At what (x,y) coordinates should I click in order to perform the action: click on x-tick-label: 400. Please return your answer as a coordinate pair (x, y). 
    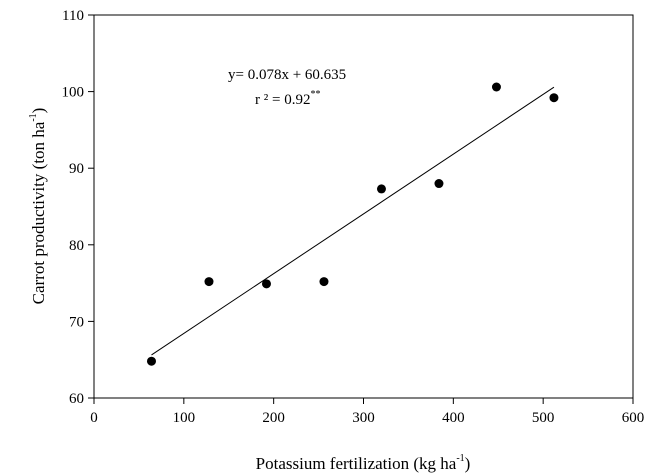
    Looking at the image, I should click on (453, 418).